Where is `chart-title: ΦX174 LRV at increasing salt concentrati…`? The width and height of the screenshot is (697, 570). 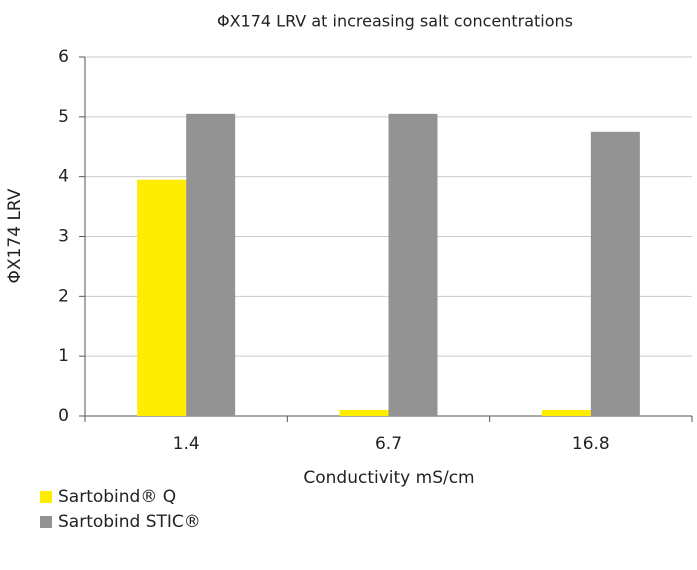 chart-title: ΦX174 LRV at increasing salt concentrati… is located at coordinates (395, 21).